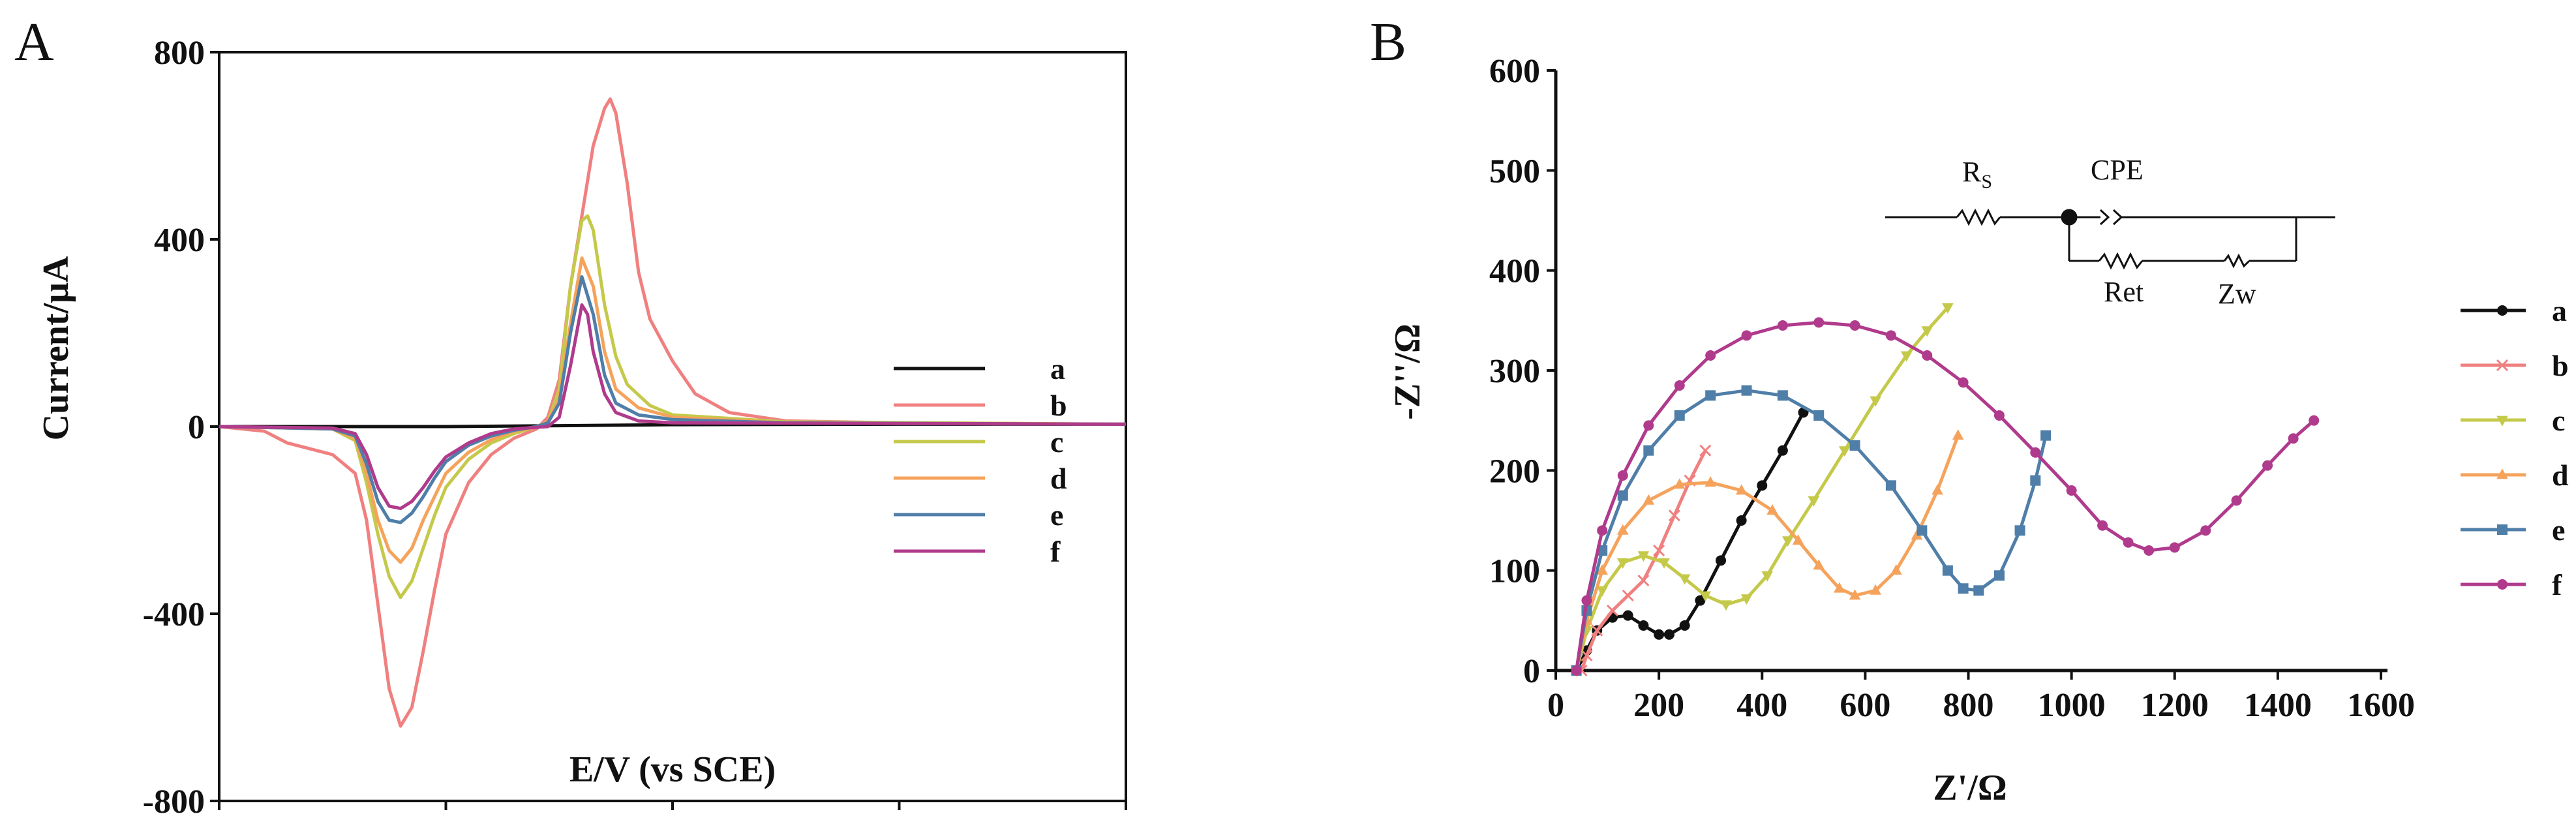 The height and width of the screenshot is (814, 2576). What do you see at coordinates (179, 53) in the screenshot?
I see `panel-a-y-tick-label: 800` at bounding box center [179, 53].